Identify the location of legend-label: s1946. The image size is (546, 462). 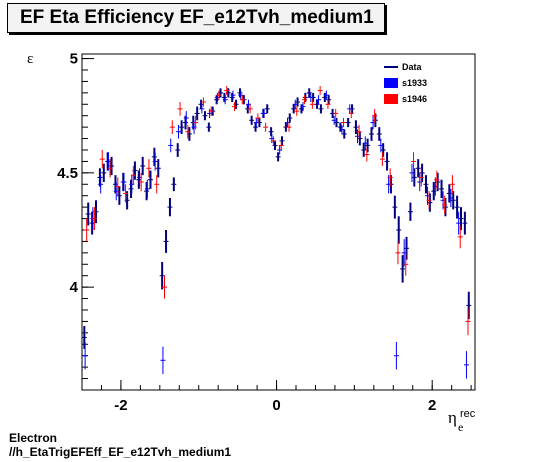
(414, 99).